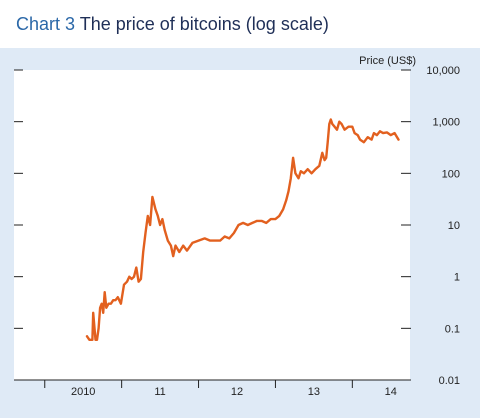  Describe the element at coordinates (83, 392) in the screenshot. I see `x-tick-label: 2010` at that location.